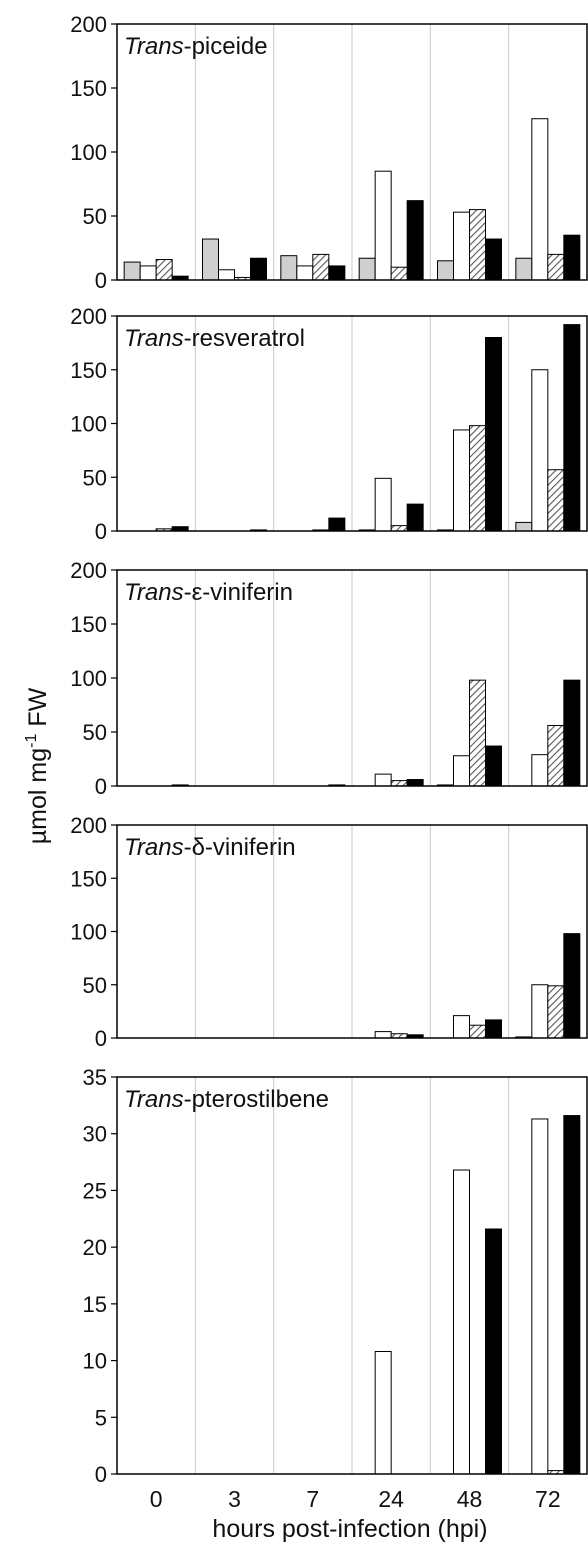 The height and width of the screenshot is (1548, 588). I want to click on y-axis-label: µmol mg-1 FW, so click(37, 765).